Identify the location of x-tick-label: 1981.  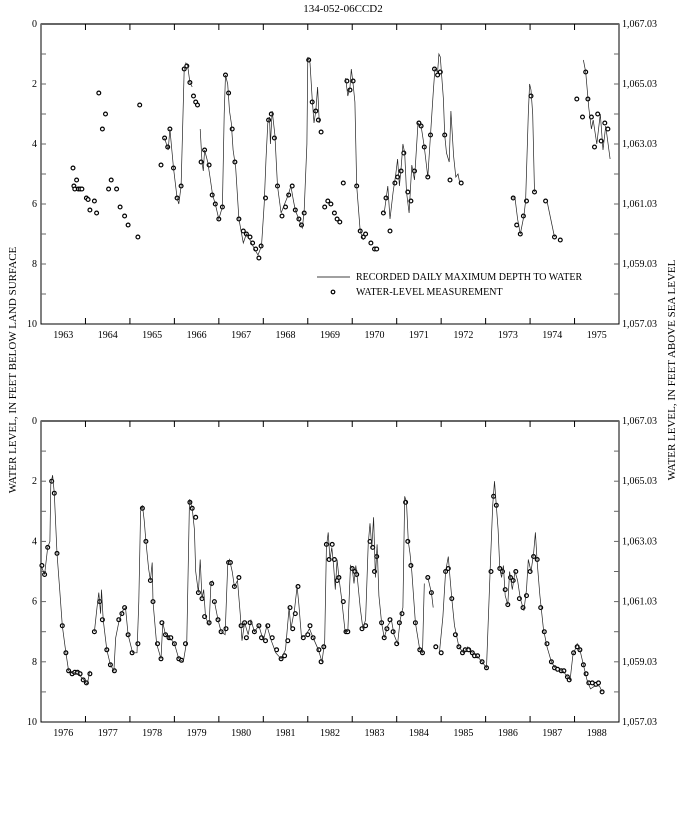
(286, 733).